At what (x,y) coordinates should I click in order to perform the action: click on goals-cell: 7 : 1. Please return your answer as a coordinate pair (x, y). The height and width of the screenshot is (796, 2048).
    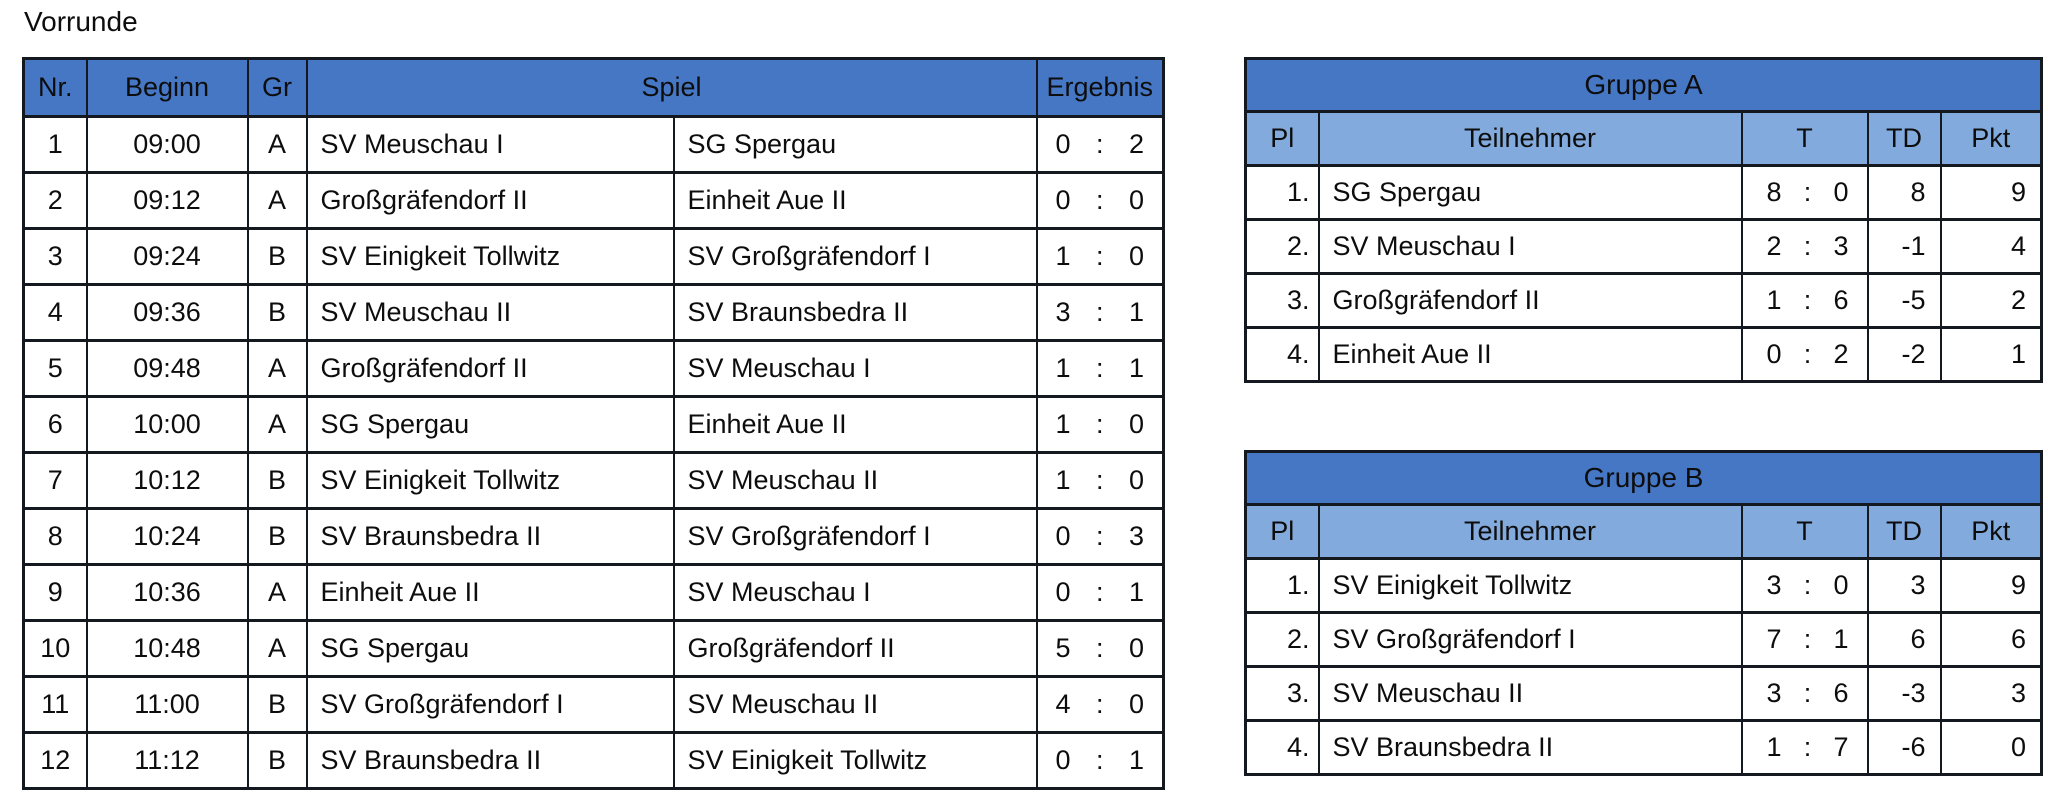
    Looking at the image, I should click on (1804, 639).